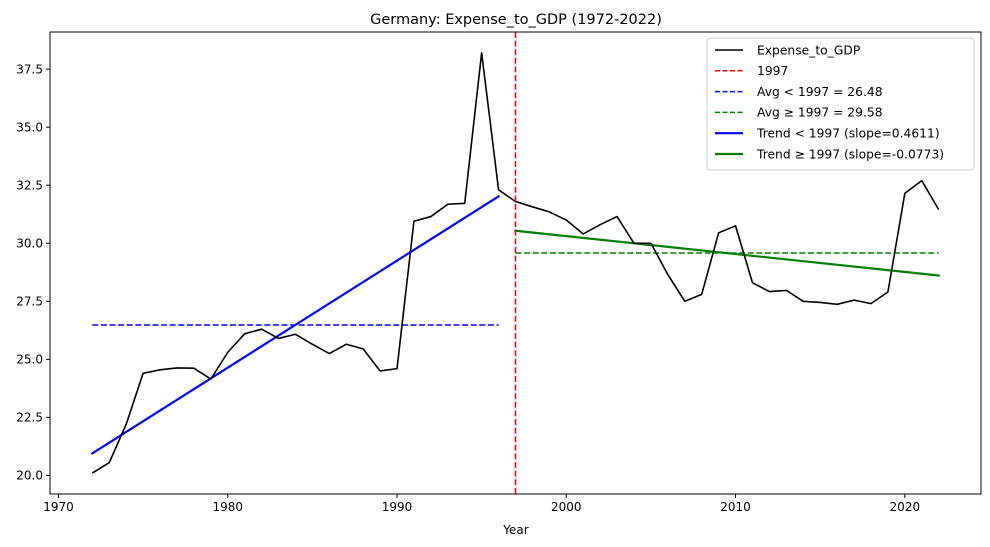  What do you see at coordinates (58, 507) in the screenshot?
I see `x-tick-label: 1970` at bounding box center [58, 507].